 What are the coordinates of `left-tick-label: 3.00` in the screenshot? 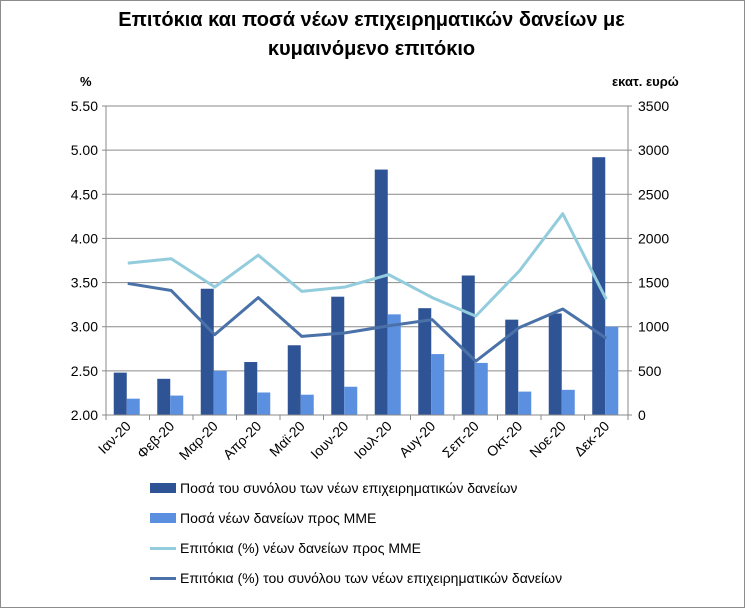 It's located at (84, 327).